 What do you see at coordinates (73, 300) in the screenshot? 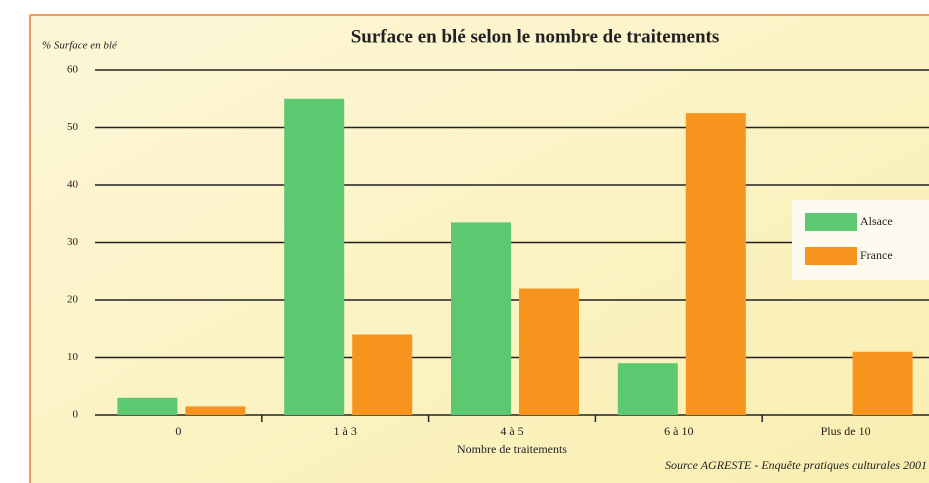
I see `y-tick-label: 20` at bounding box center [73, 300].